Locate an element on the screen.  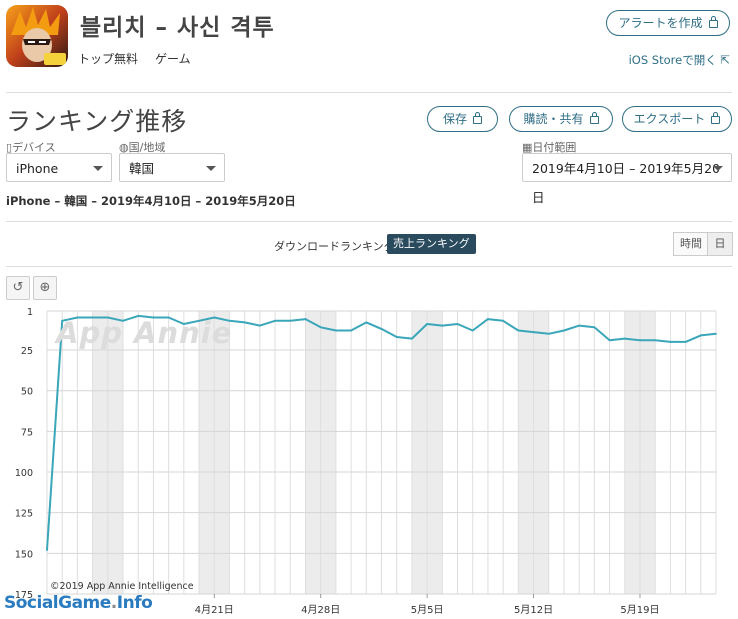
date-range-label: ▦日付範囲 is located at coordinates (549, 147).